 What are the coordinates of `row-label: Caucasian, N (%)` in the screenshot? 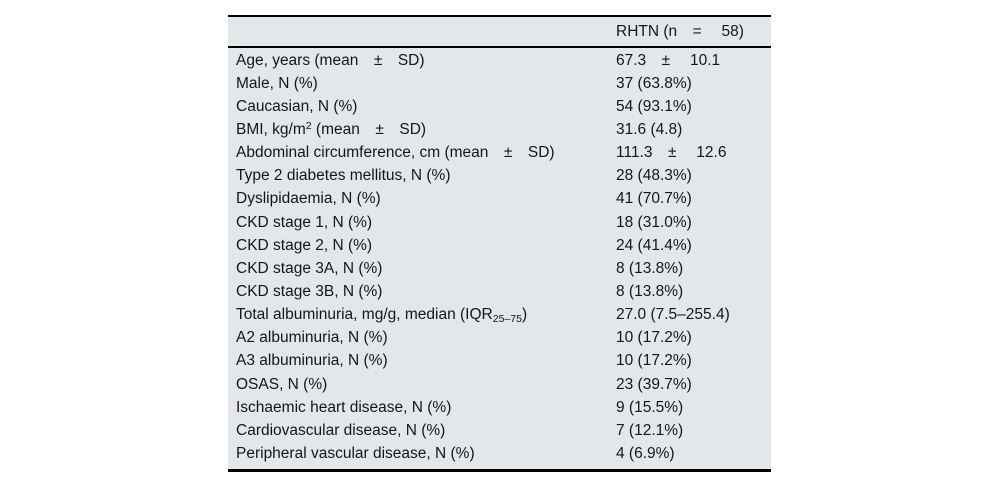 It's located at (297, 106).